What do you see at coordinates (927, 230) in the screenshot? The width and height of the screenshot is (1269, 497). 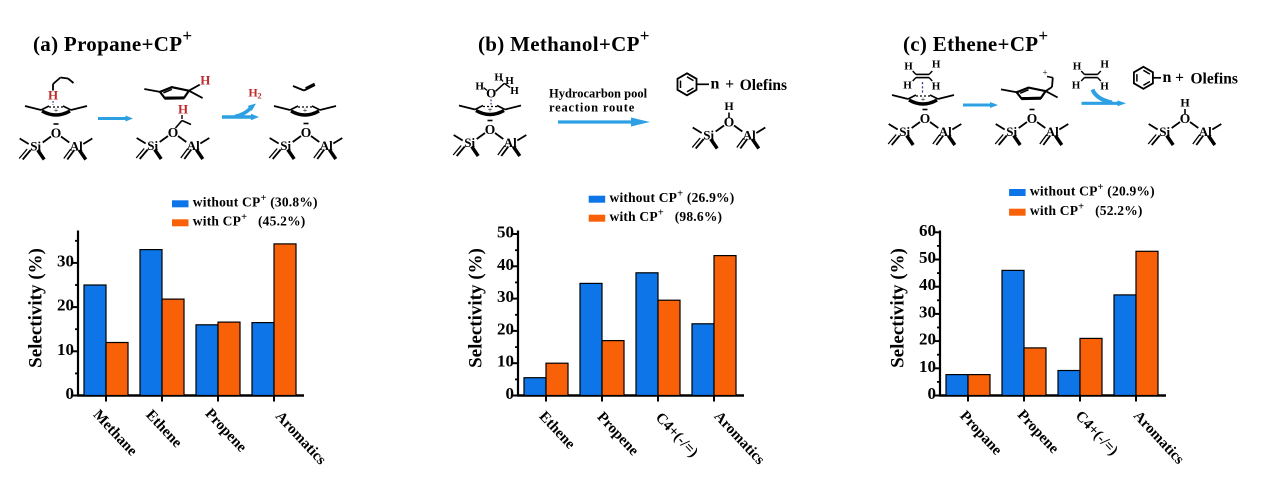 I see `svg-text: 60` at bounding box center [927, 230].